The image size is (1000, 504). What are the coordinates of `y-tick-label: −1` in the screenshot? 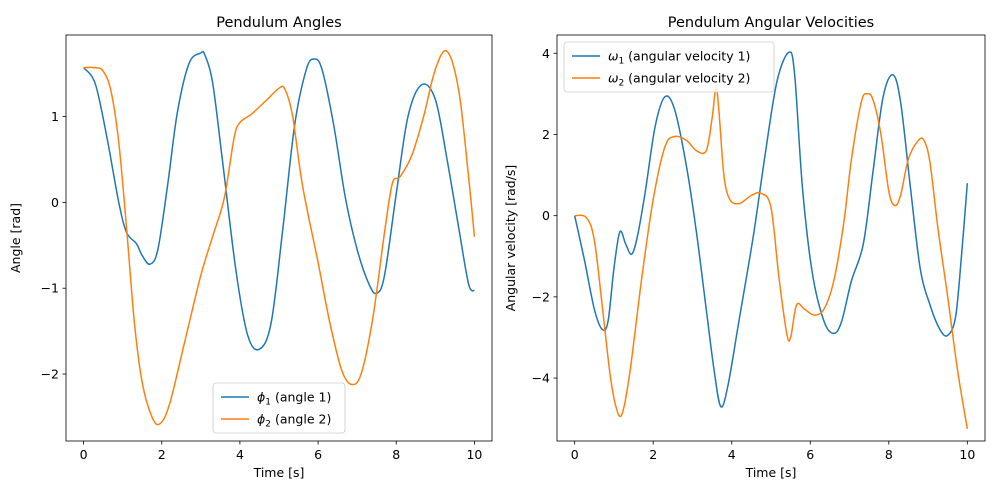 It's located at (50, 288).